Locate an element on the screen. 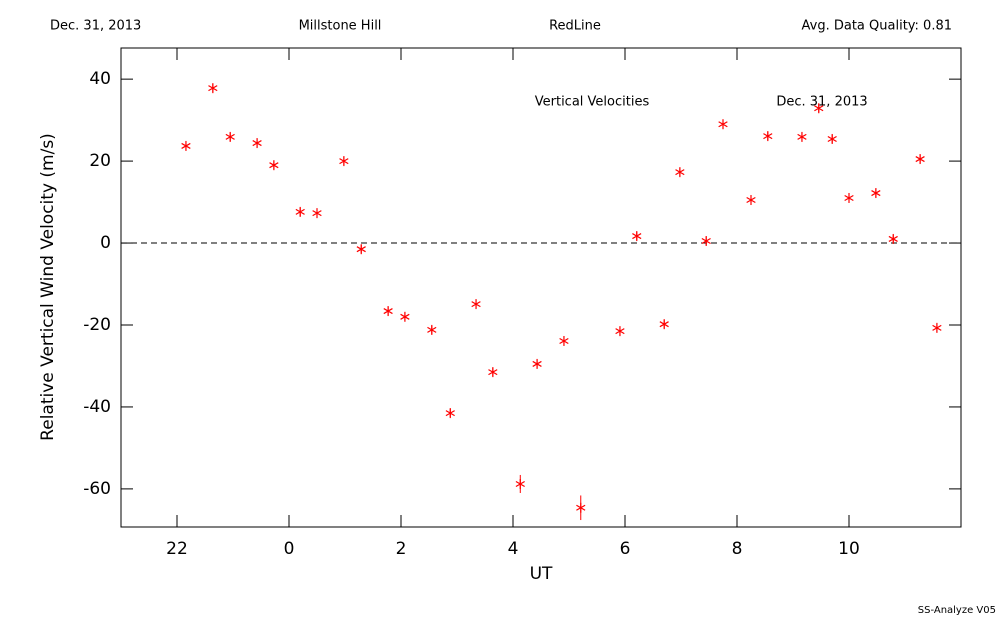 The height and width of the screenshot is (625, 1000). x-tick-label: 6 is located at coordinates (625, 549).